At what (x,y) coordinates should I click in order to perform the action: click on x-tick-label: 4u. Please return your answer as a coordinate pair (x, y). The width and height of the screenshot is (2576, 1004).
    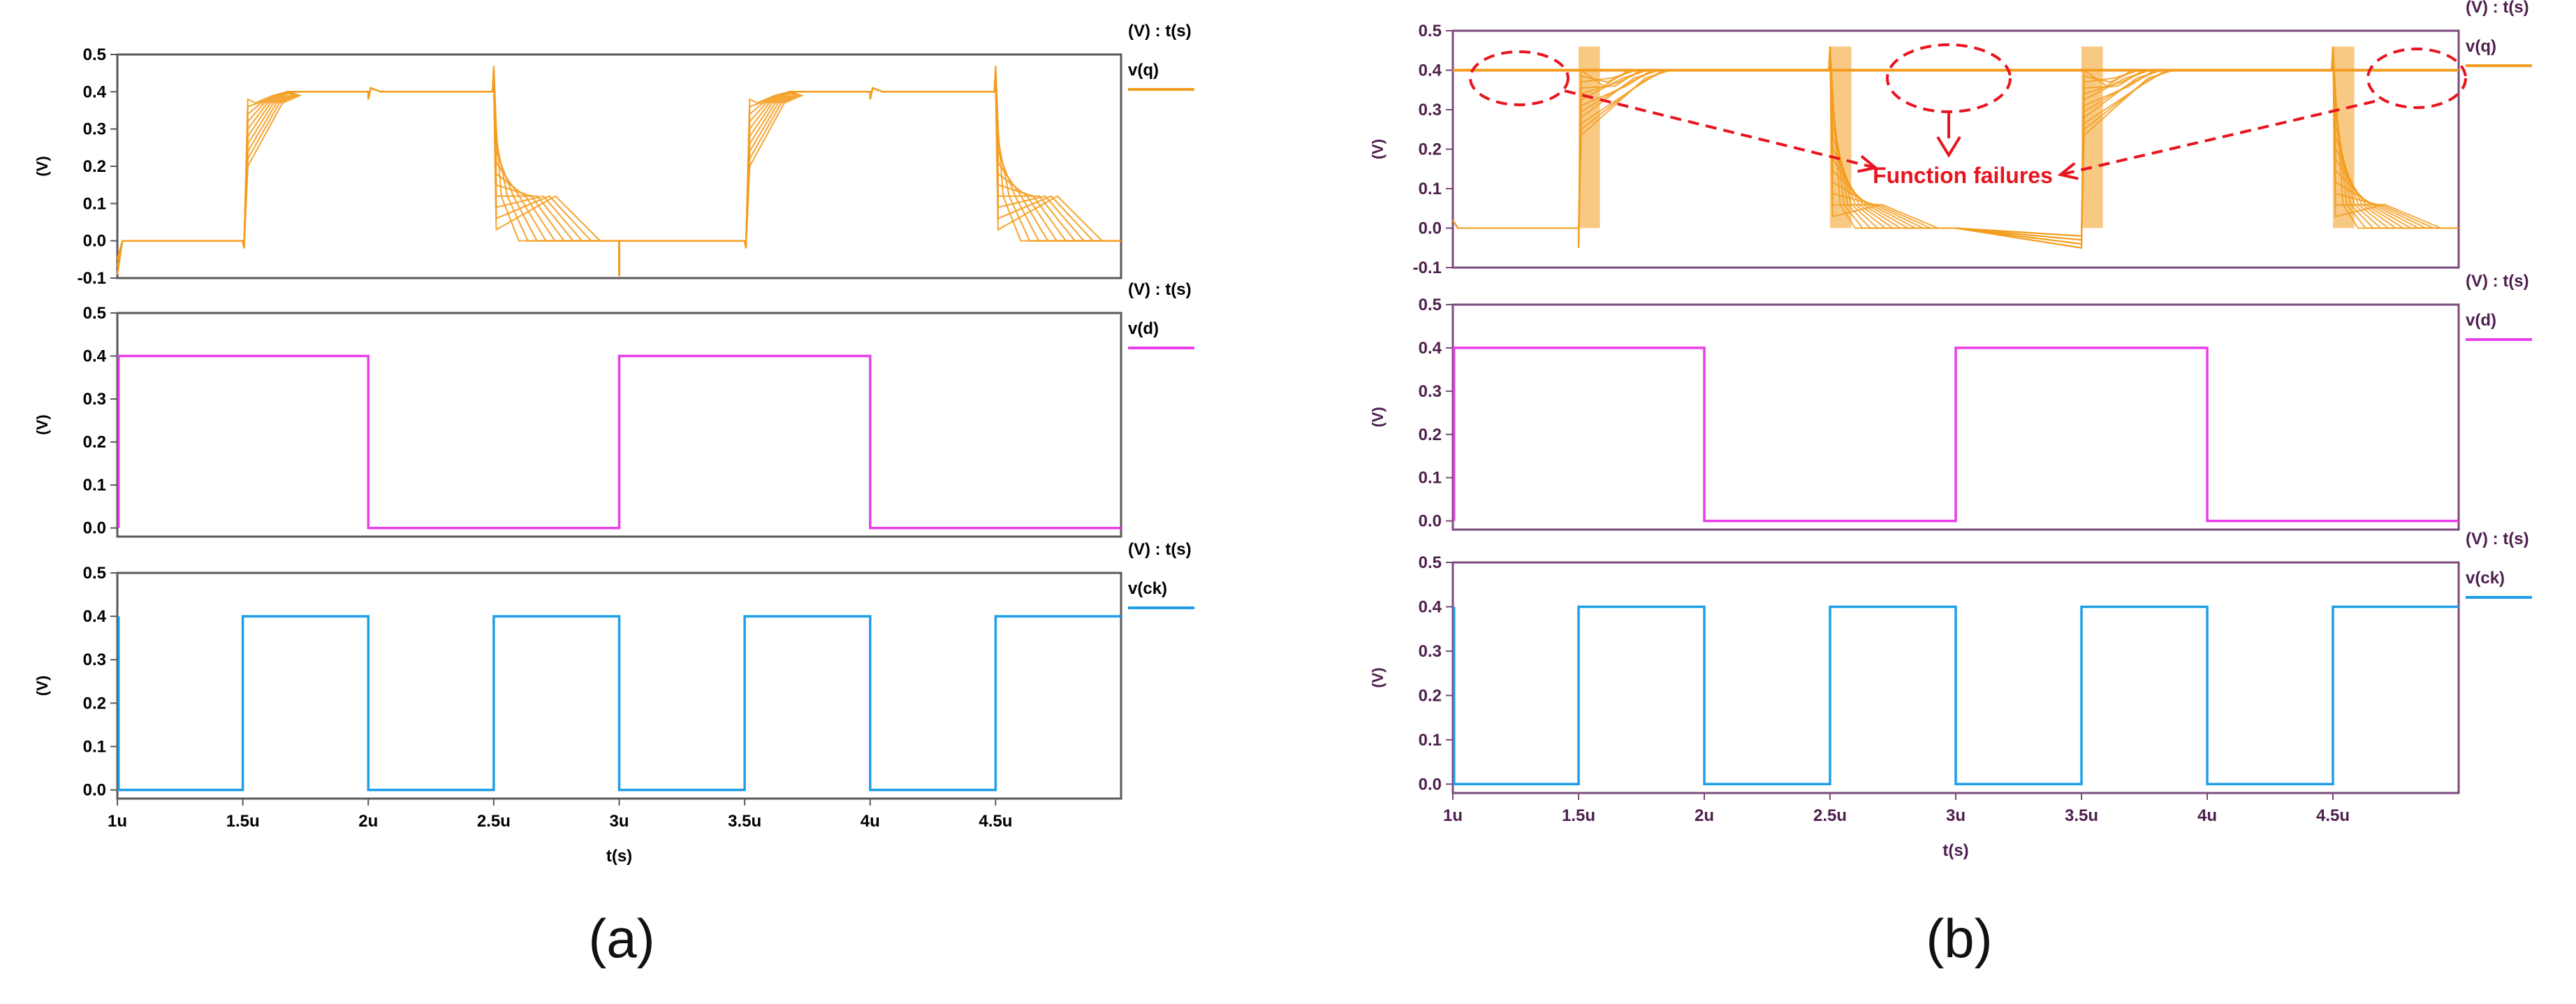
    Looking at the image, I should click on (2207, 815).